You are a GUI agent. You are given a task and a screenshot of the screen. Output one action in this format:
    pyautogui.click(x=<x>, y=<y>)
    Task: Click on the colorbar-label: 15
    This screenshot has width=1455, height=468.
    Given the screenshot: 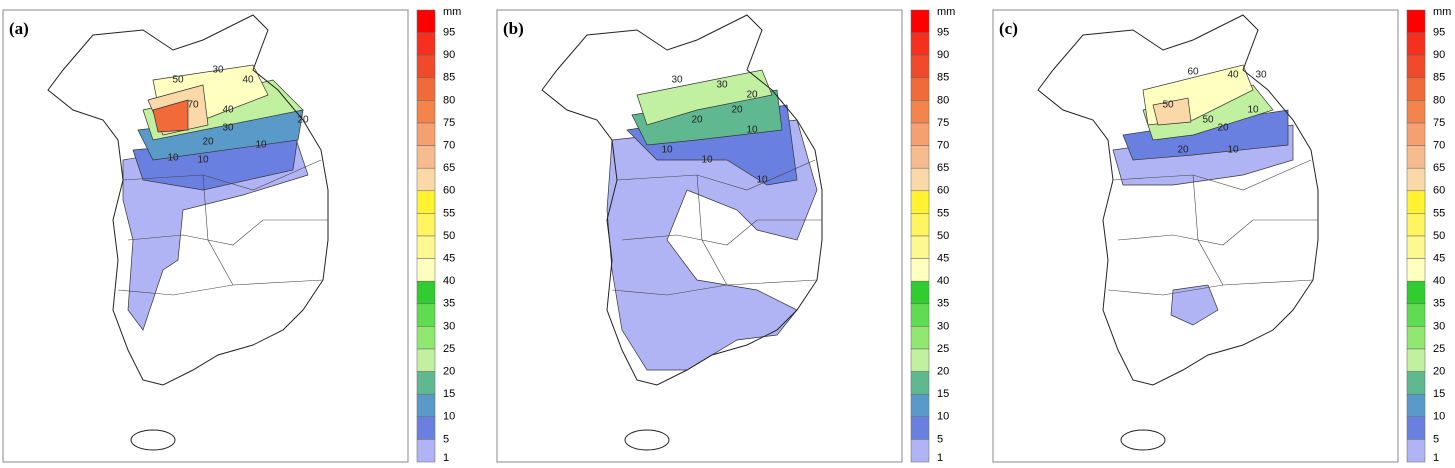 What is the action you would take?
    pyautogui.click(x=449, y=394)
    